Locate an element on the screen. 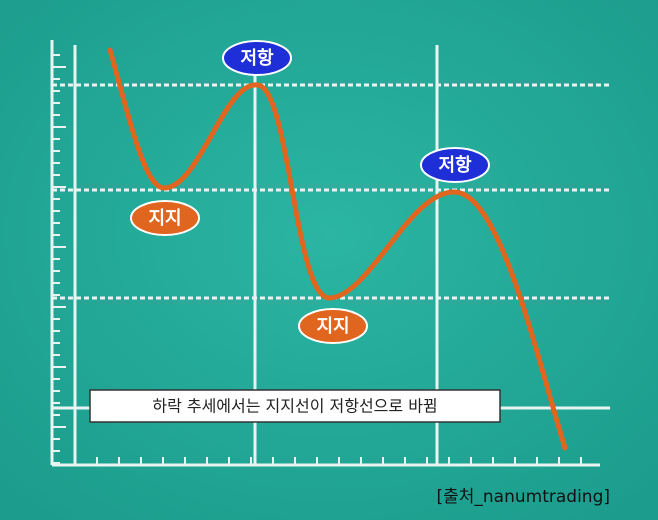 Image resolution: width=658 pixels, height=520 pixels. caption: 하락 추세에서는 지지선이 저항선으로 바뀜 is located at coordinates (294, 406).